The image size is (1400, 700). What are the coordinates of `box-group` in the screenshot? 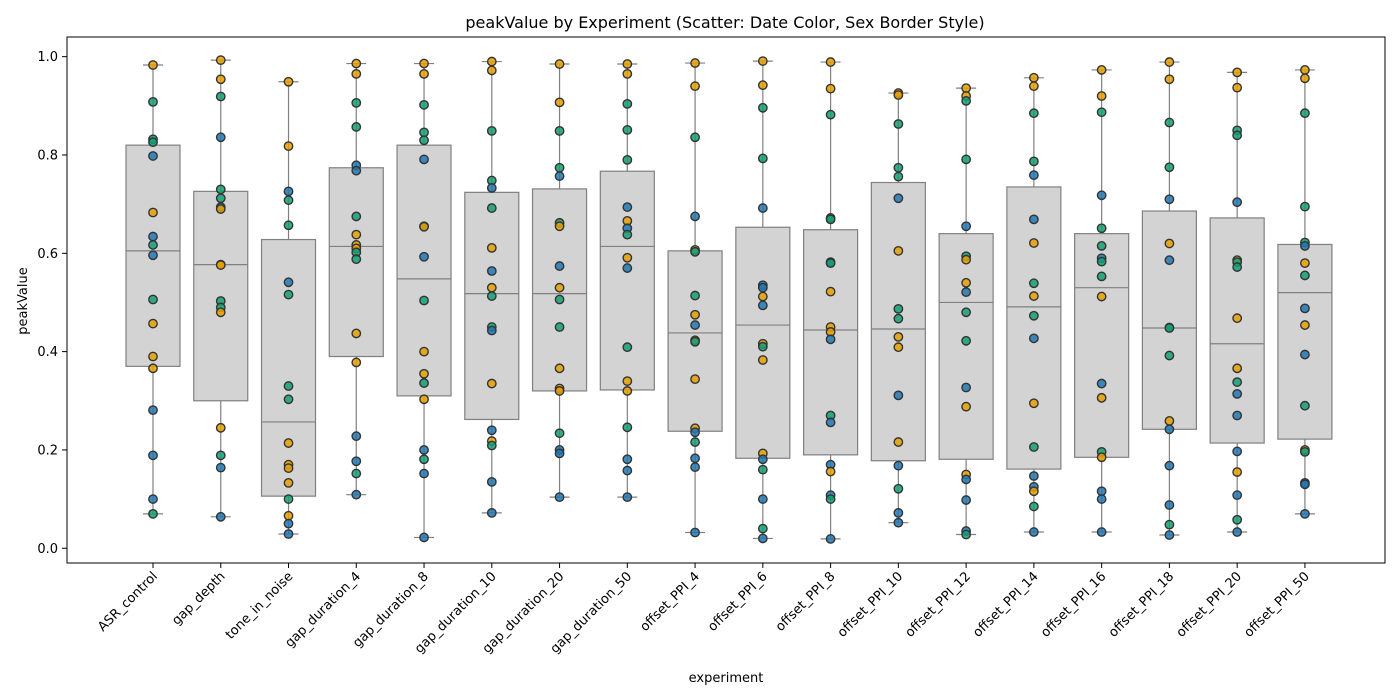 It's located at (1237, 302).